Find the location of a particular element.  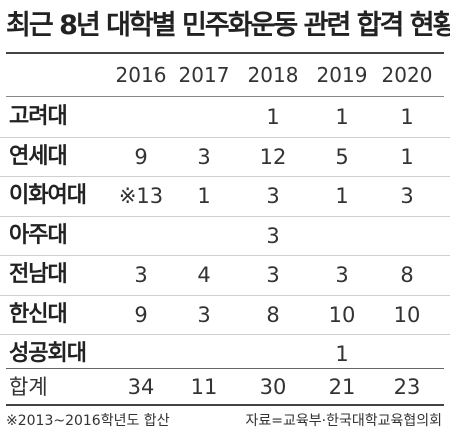

top-rule is located at coordinates (225, 53).